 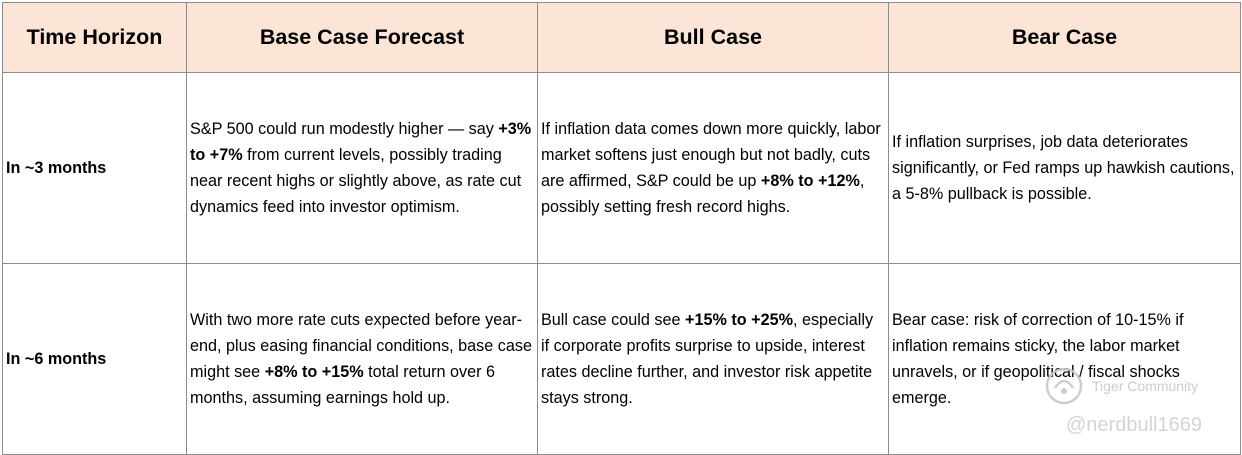 What do you see at coordinates (362, 37) in the screenshot?
I see `header-base-case: Base Case Forecast` at bounding box center [362, 37].